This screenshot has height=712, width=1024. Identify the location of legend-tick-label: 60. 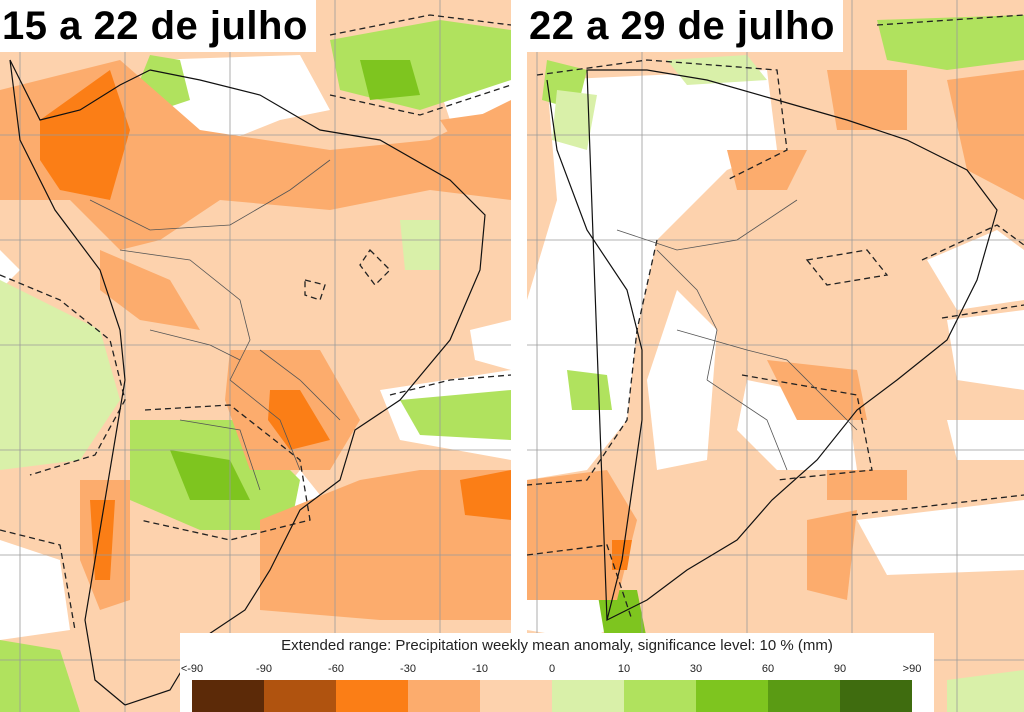
(768, 669).